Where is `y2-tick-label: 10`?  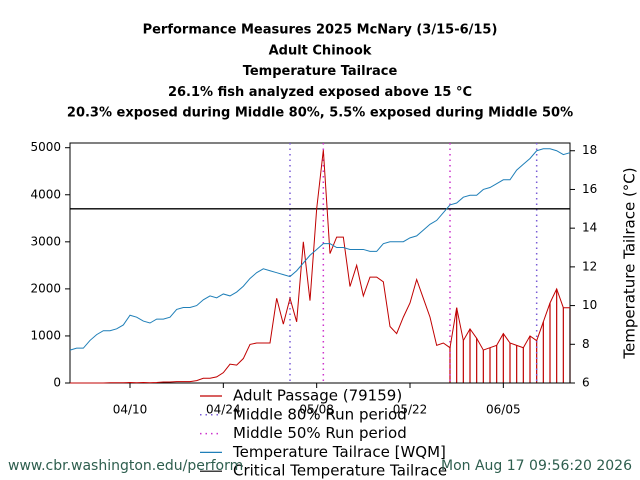 y2-tick-label: 10 is located at coordinates (589, 305).